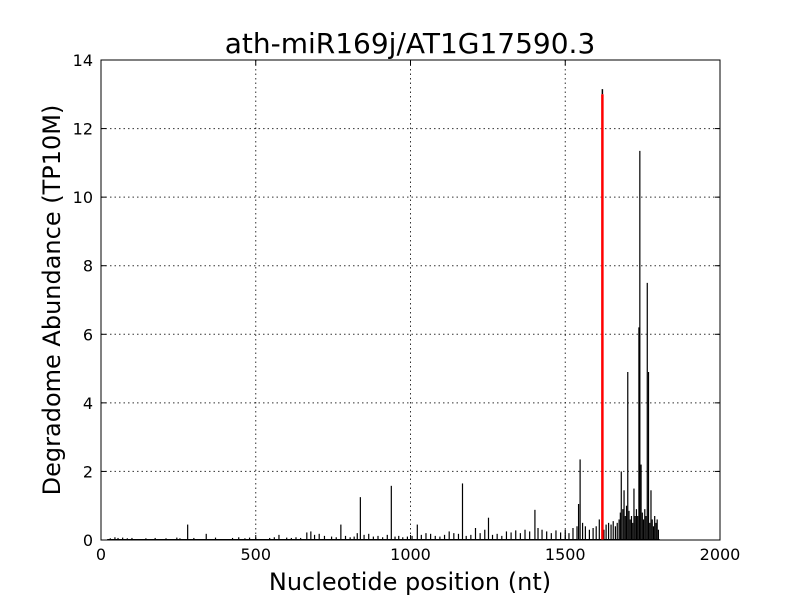 This screenshot has width=800, height=600. Describe the element at coordinates (88, 334) in the screenshot. I see `y-tick-label: 6` at that location.